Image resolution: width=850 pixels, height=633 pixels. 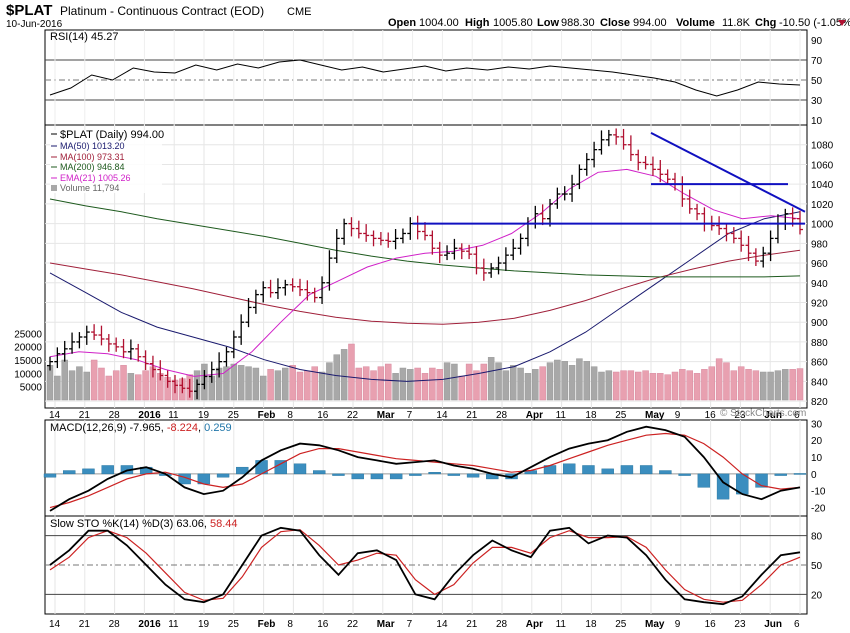 What do you see at coordinates (92, 157) in the screenshot?
I see `legend-ma100: MA(100) 973.31` at bounding box center [92, 157].